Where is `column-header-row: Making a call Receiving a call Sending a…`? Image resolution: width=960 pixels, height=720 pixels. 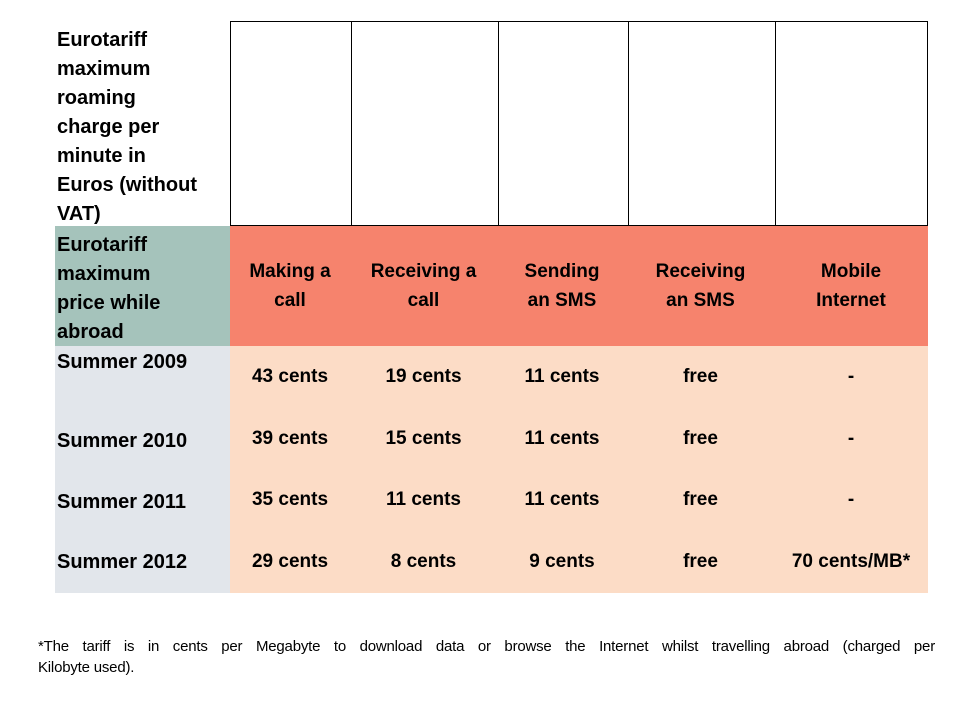 column-header-row: Making a call Receiving a call Sending a… is located at coordinates (579, 286).